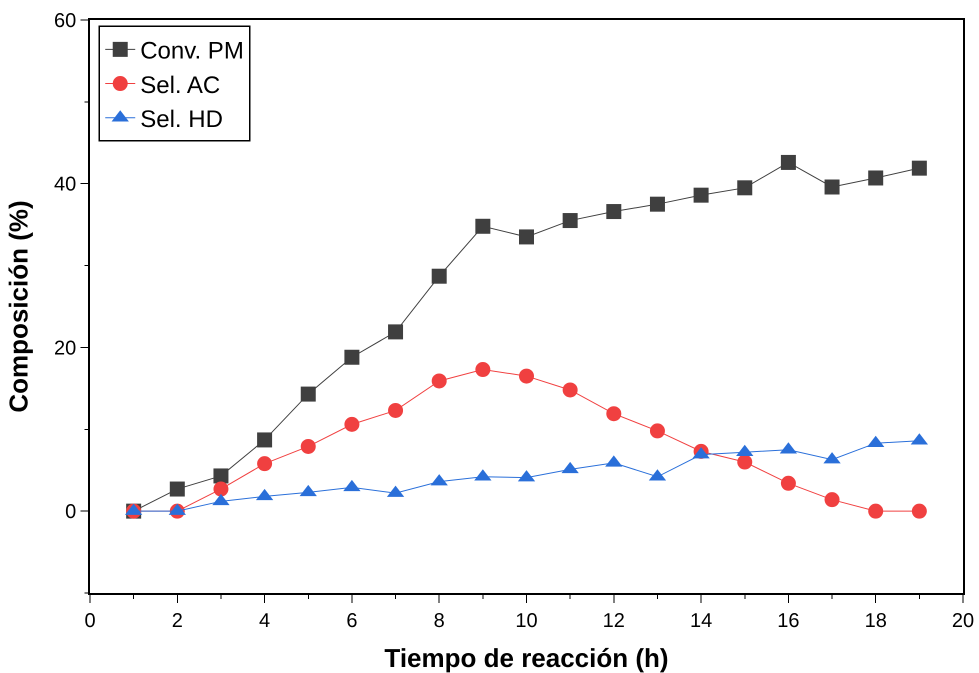  What do you see at coordinates (264, 621) in the screenshot?
I see `x-tick-label: 4` at bounding box center [264, 621].